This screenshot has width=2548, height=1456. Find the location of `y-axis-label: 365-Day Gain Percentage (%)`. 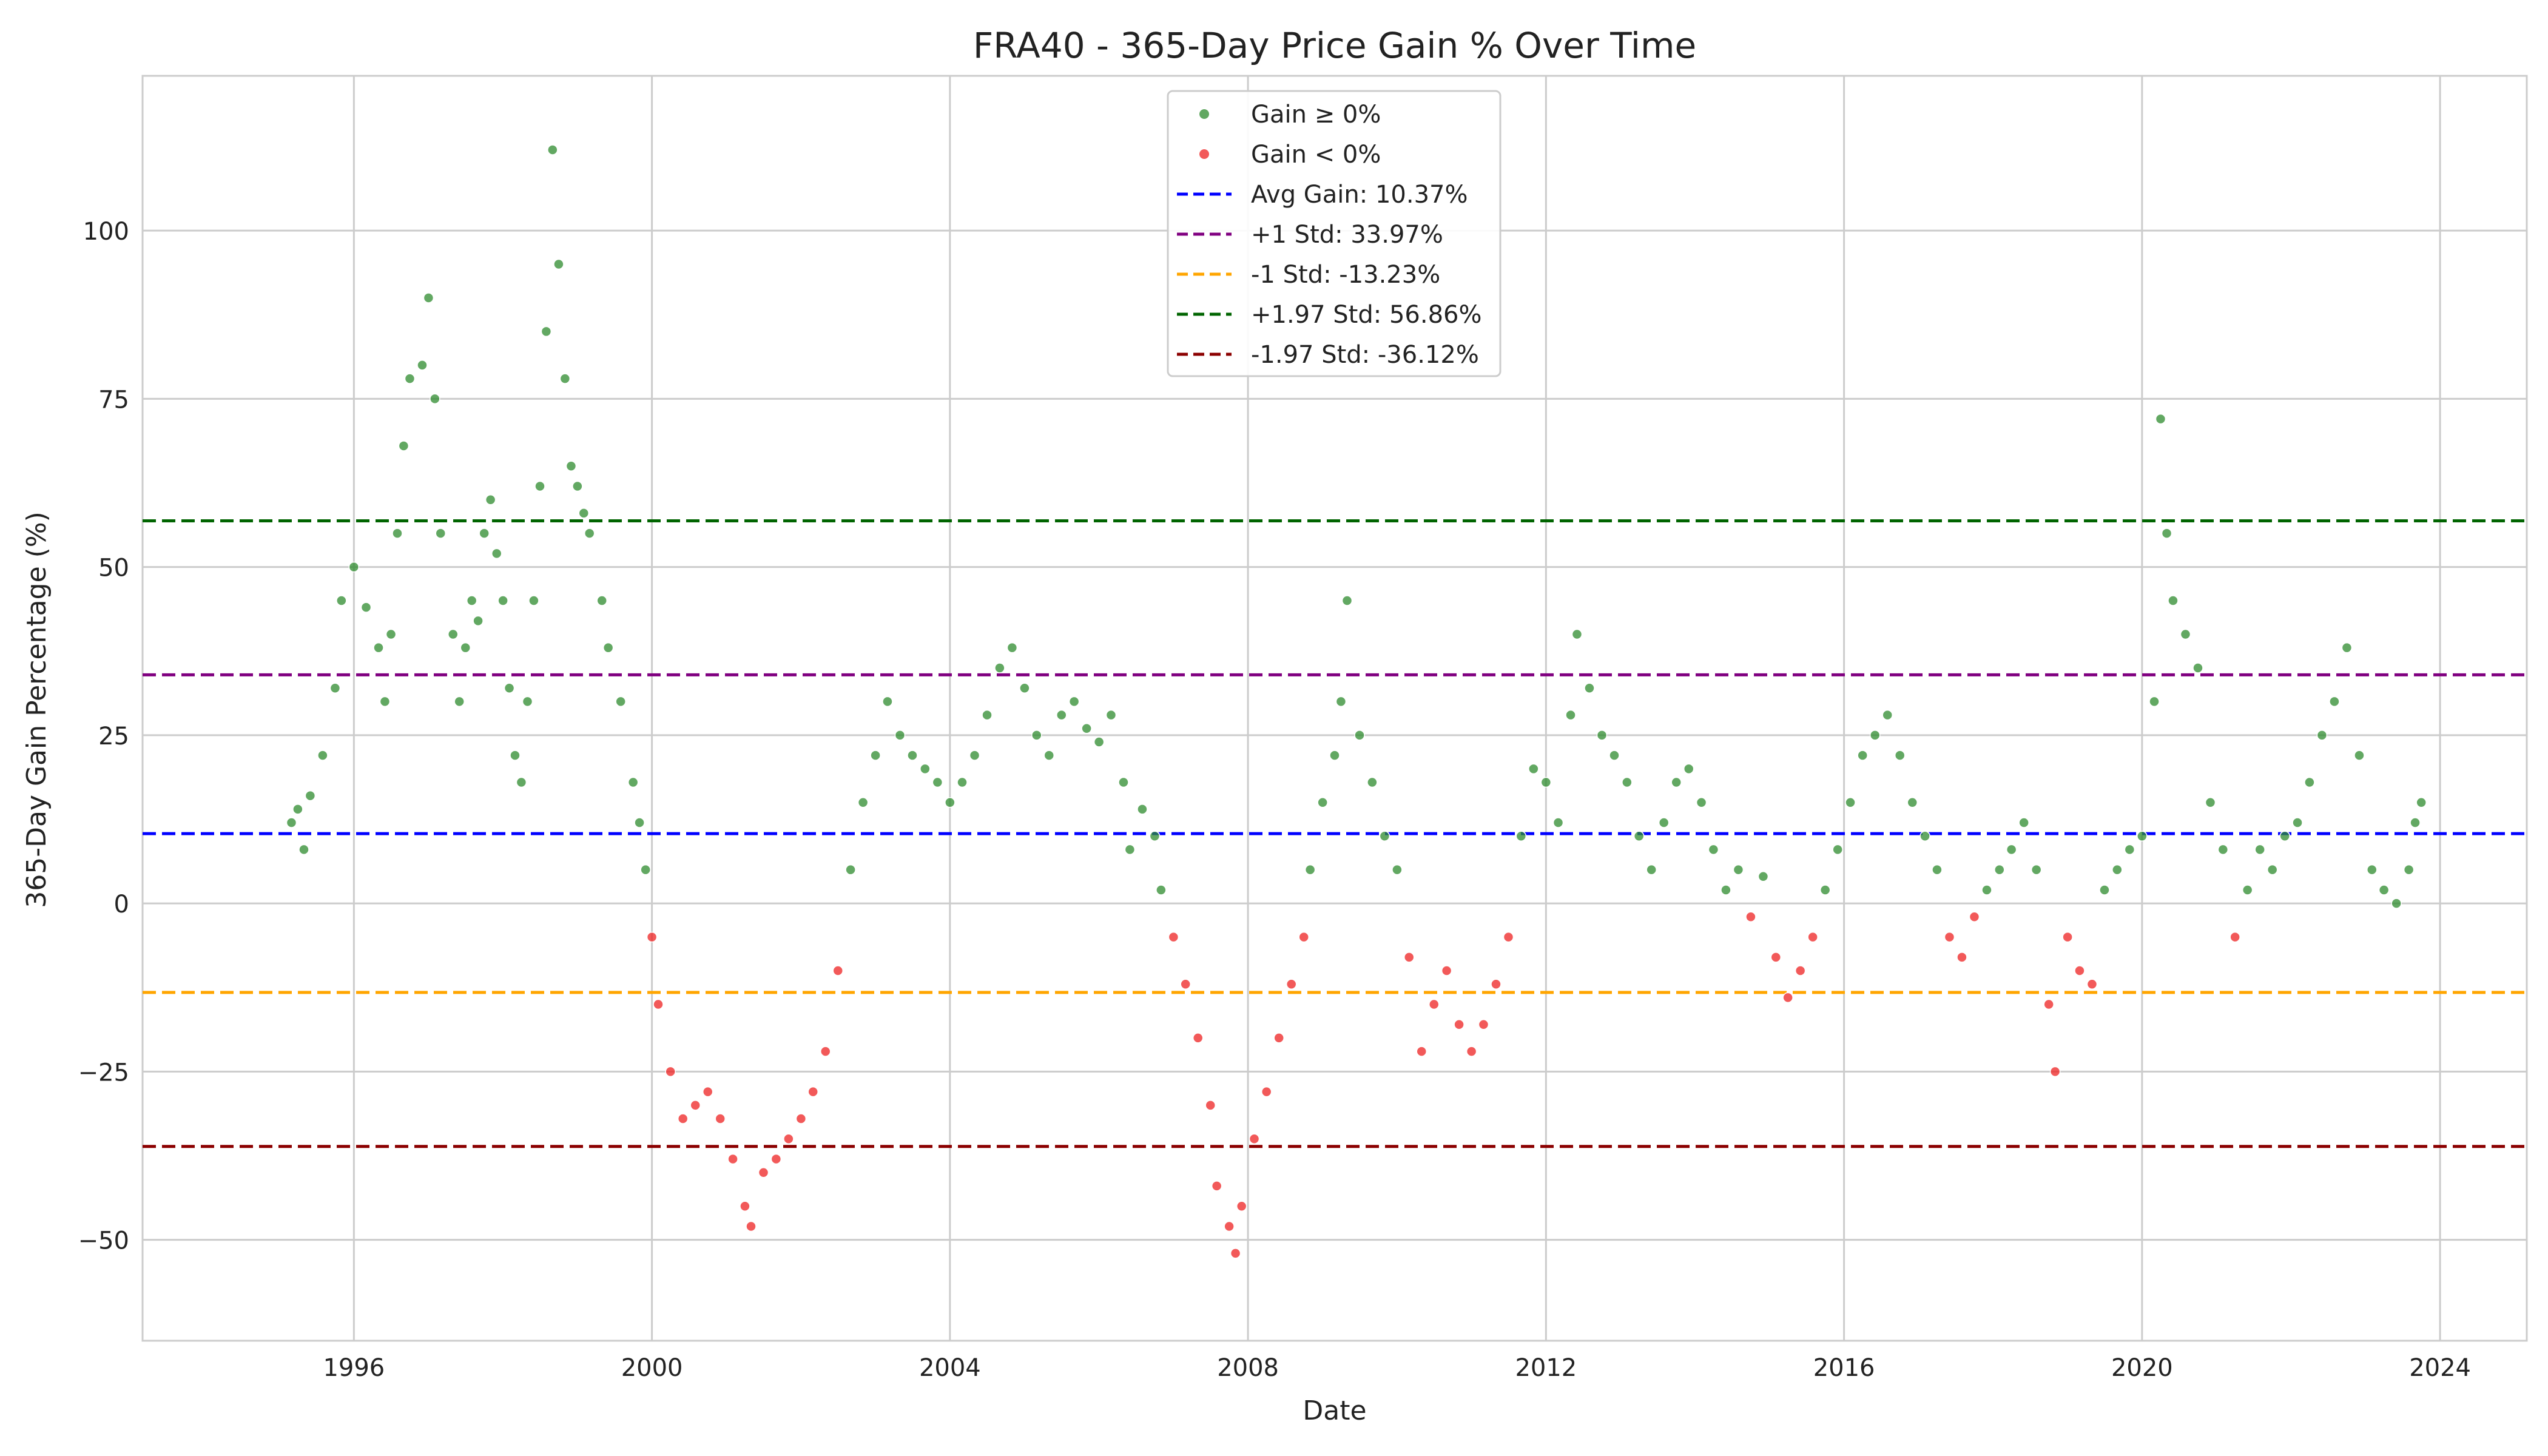

y-axis-label: 365-Day Gain Percentage (%) is located at coordinates (36, 709).